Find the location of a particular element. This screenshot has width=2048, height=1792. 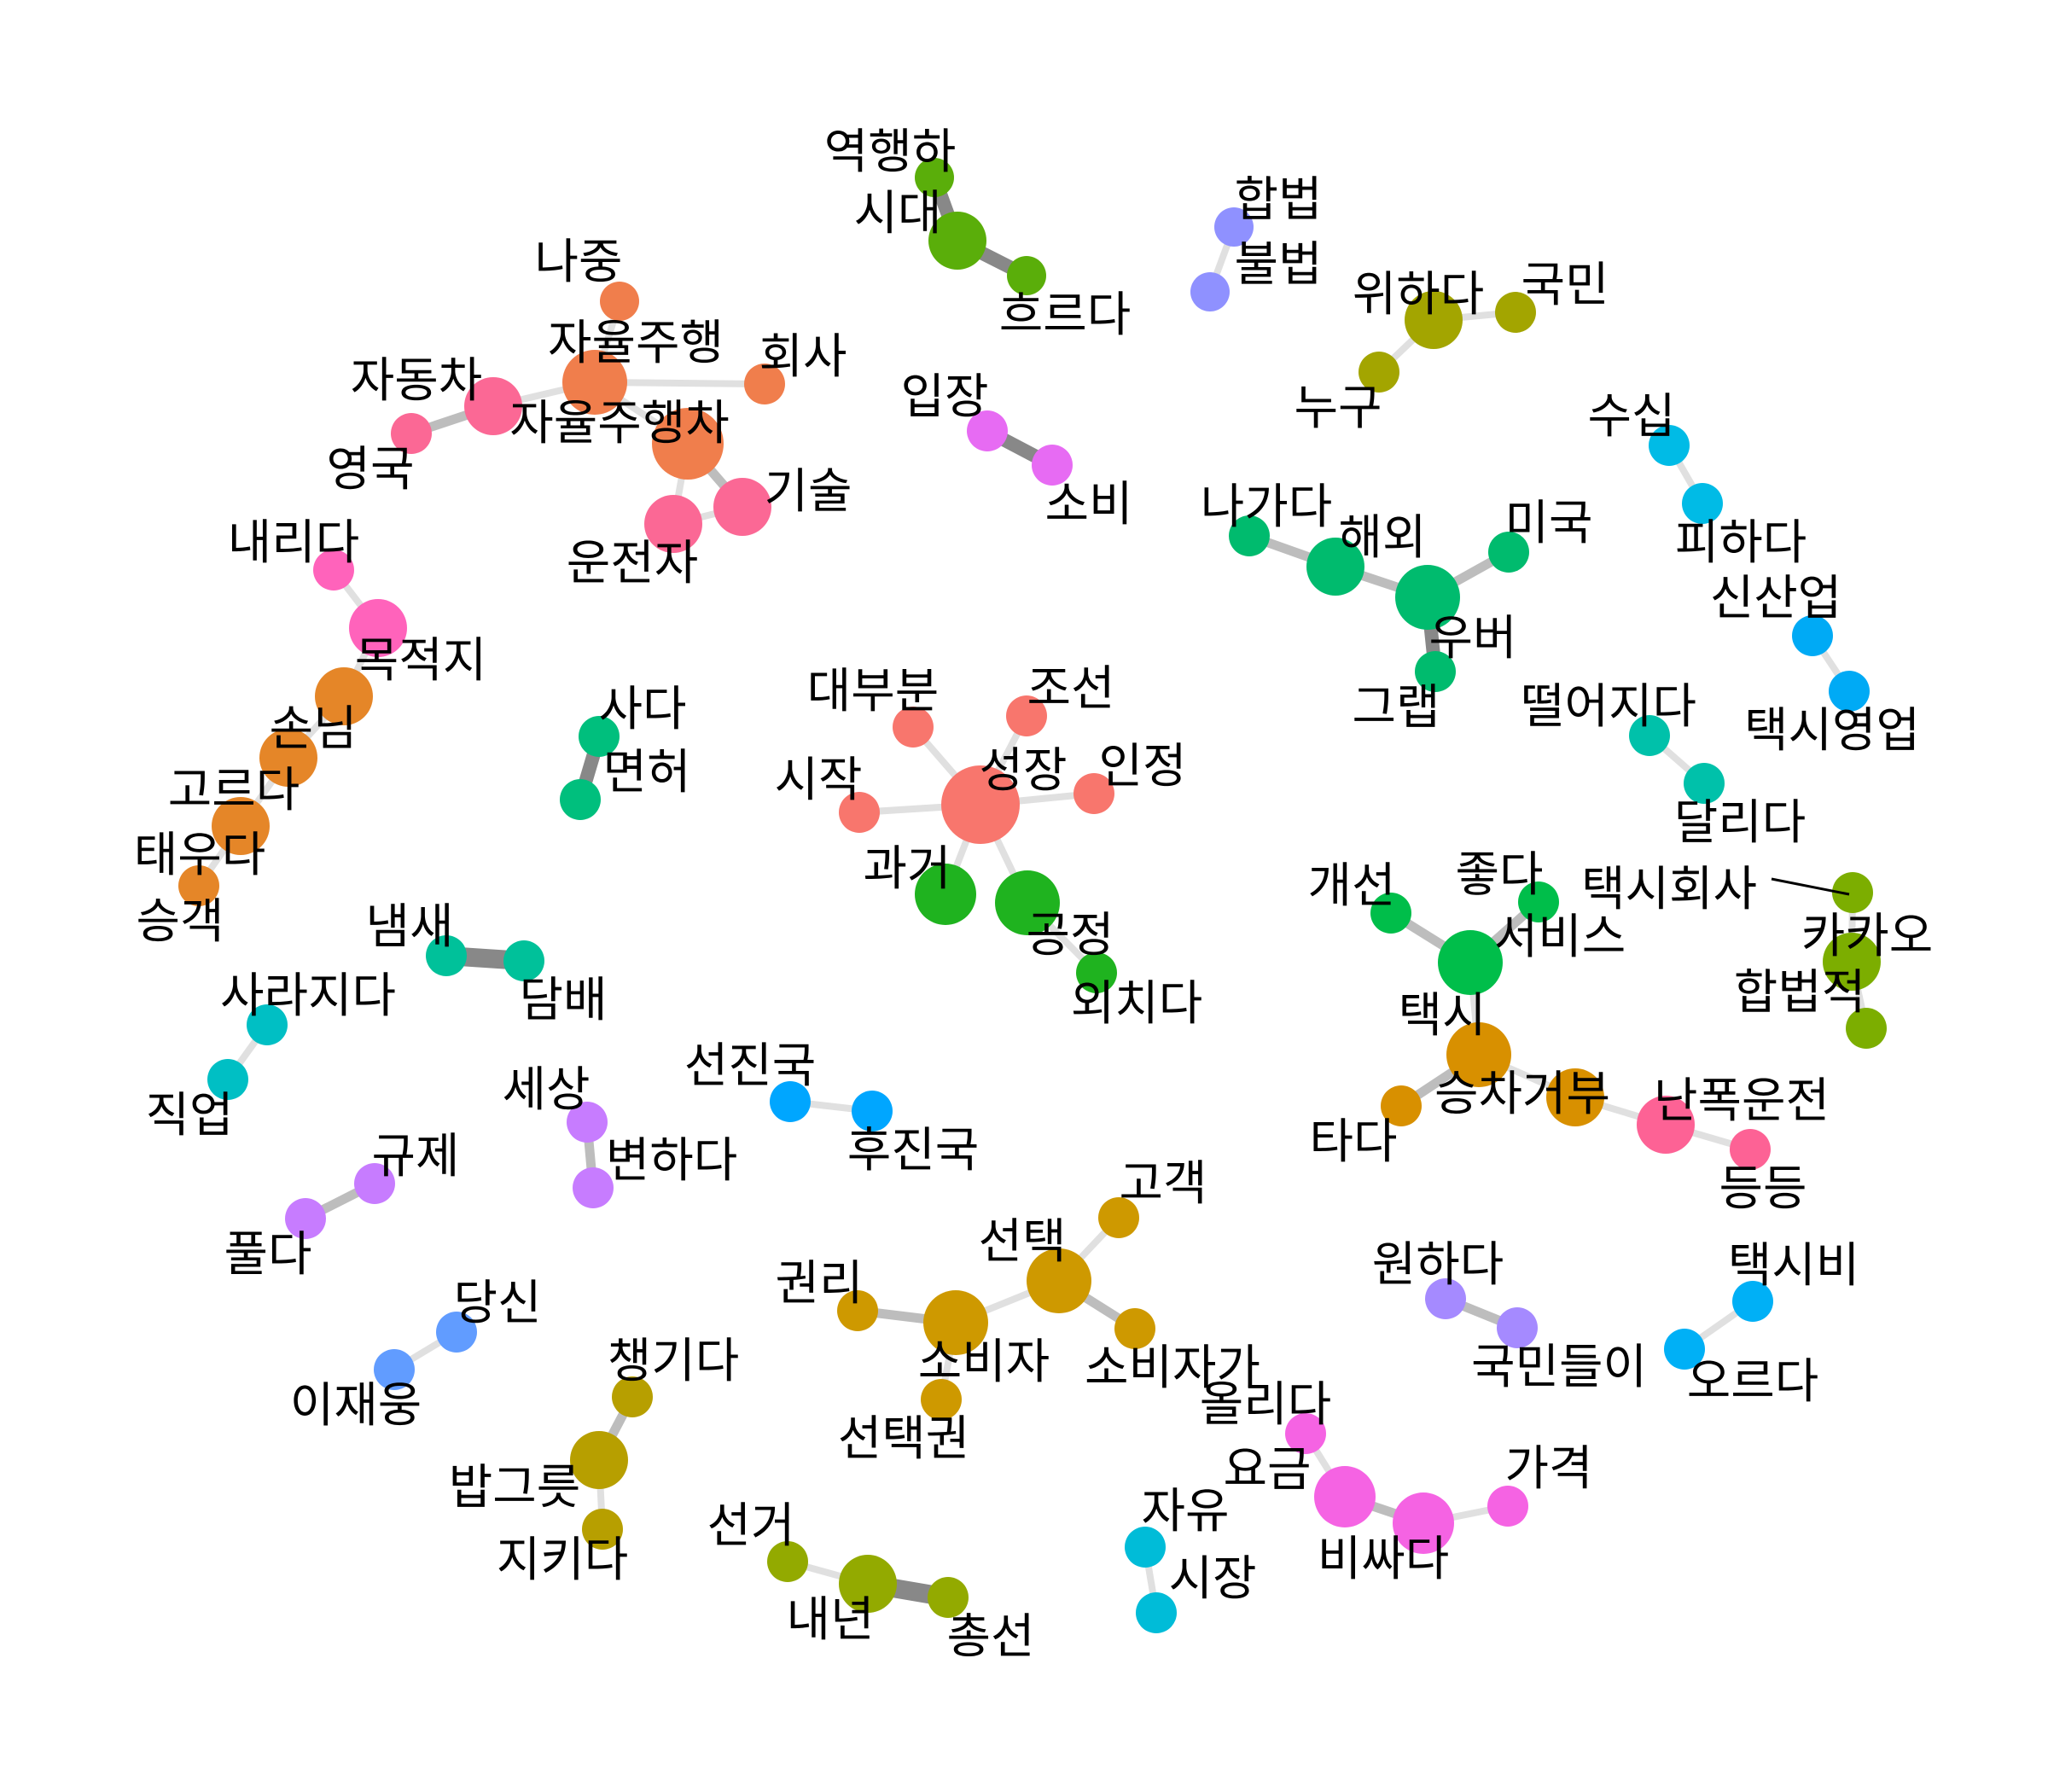

node-label-후진국: 후진국 is located at coordinates (914, 1150).